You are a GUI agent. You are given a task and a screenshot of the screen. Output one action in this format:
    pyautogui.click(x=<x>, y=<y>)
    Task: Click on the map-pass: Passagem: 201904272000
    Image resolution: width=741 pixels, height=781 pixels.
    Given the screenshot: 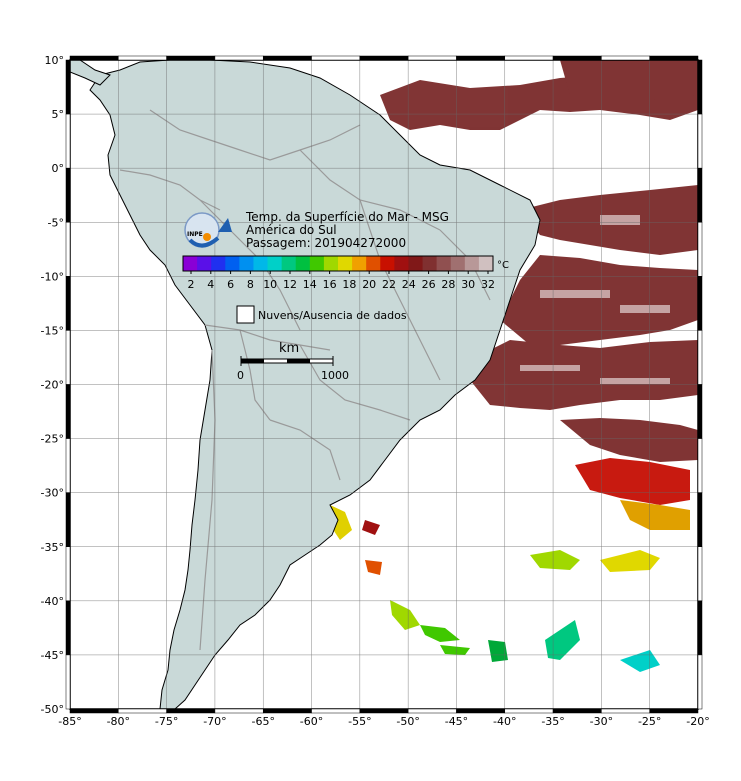 What is the action you would take?
    pyautogui.click(x=326, y=243)
    